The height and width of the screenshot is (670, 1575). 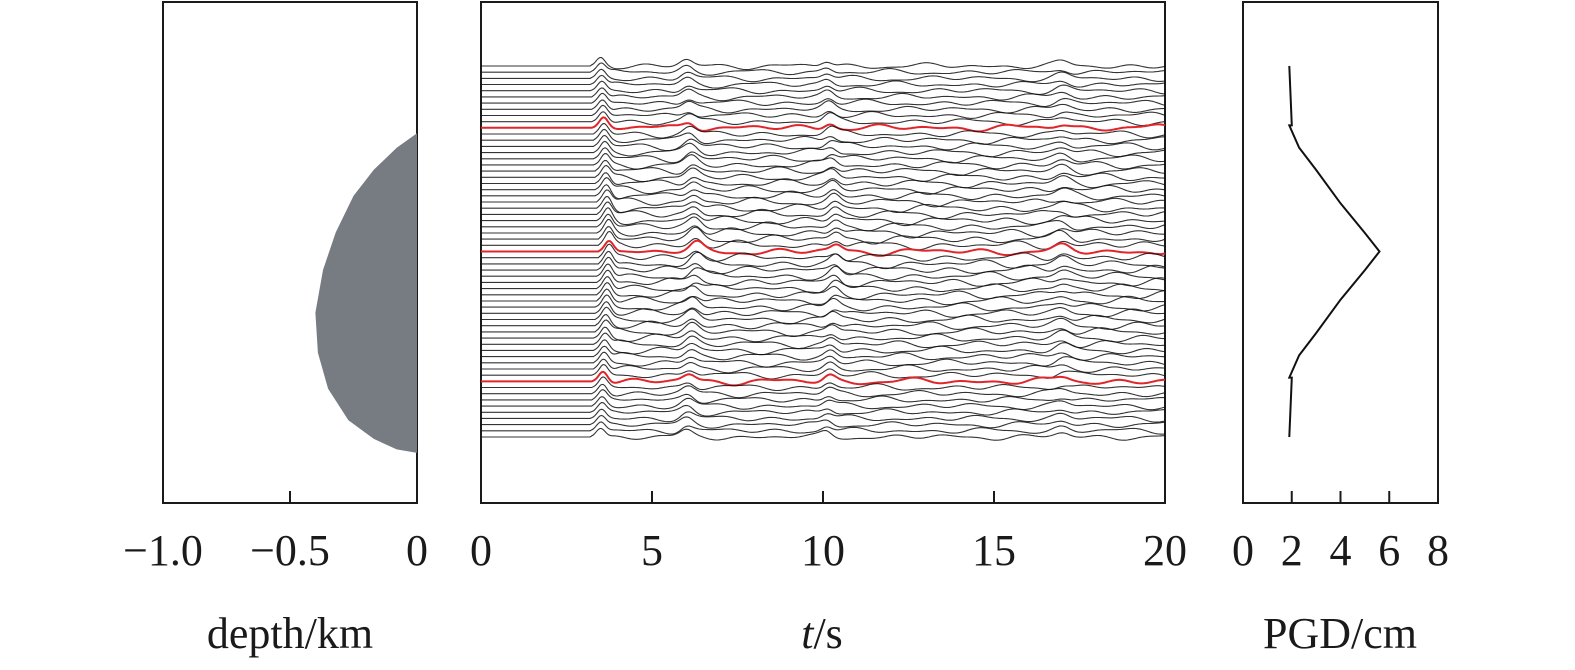 I want to click on pgd-axis-title: PGD/cm, so click(x=1340, y=633).